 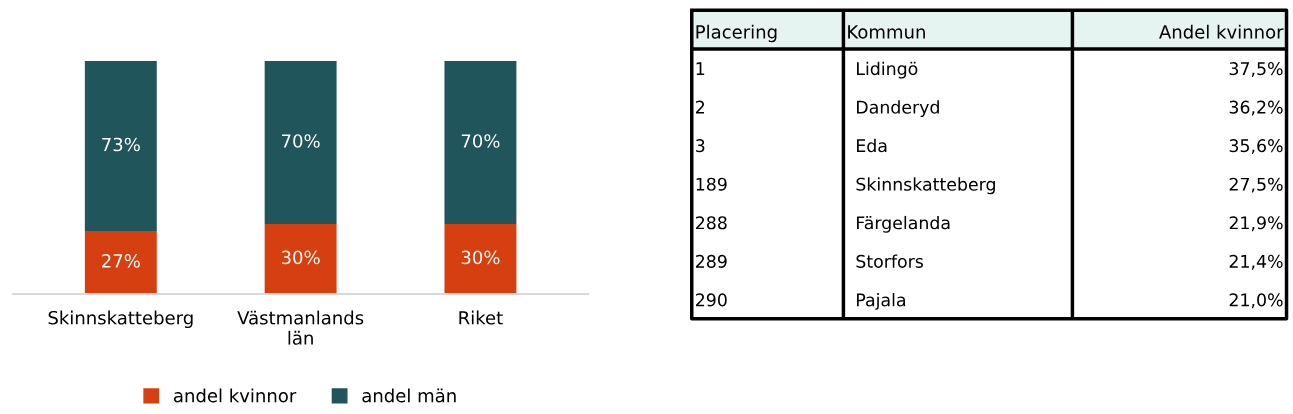 I want to click on data-label: 73%, so click(x=121, y=144).